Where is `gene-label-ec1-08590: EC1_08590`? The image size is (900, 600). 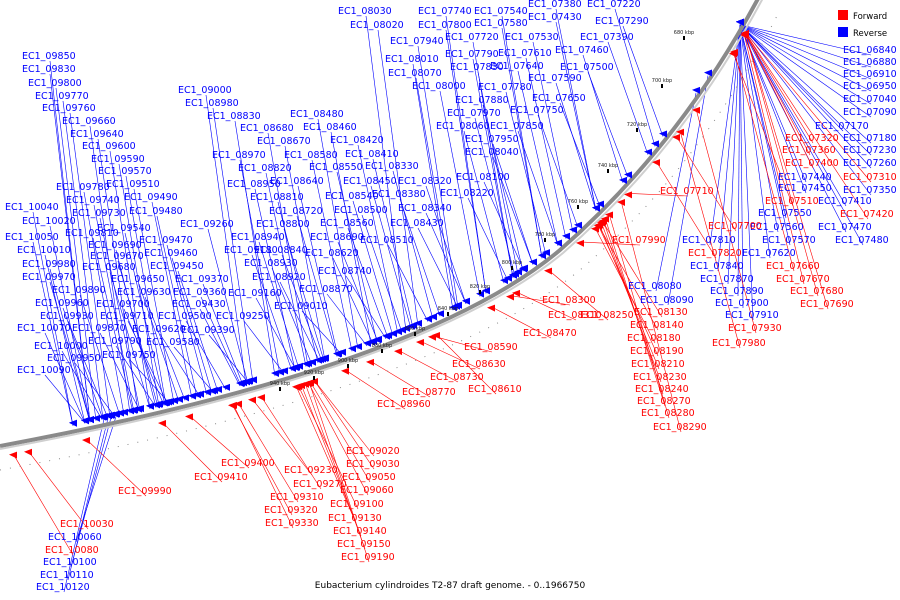 gene-label-ec1-08590: EC1_08590 is located at coordinates (491, 347).